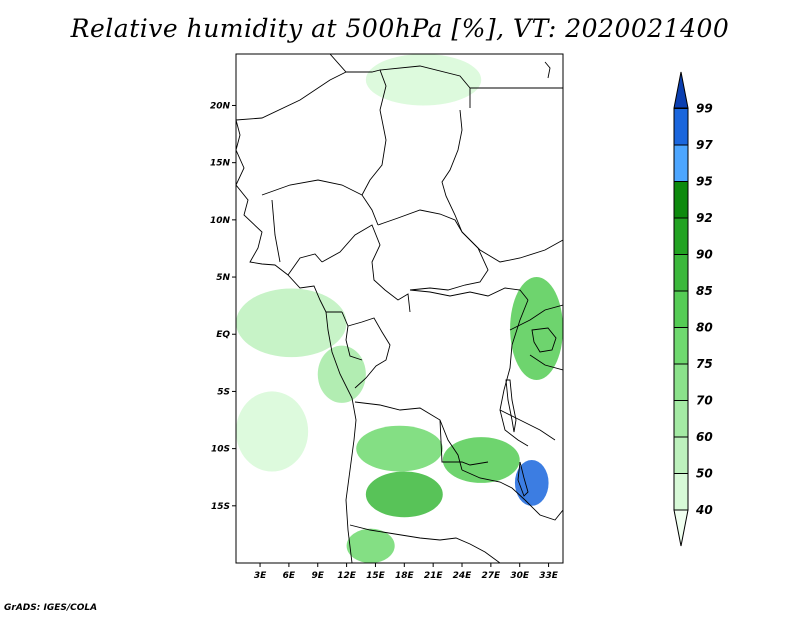  I want to click on lon-label: 9E, so click(318, 576).